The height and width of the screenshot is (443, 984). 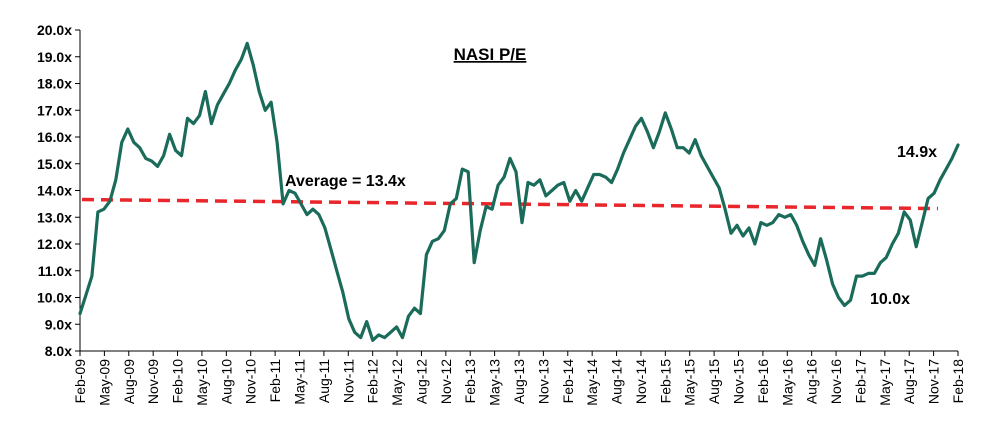 I want to click on x-tick-label: May-14, so click(x=592, y=382).